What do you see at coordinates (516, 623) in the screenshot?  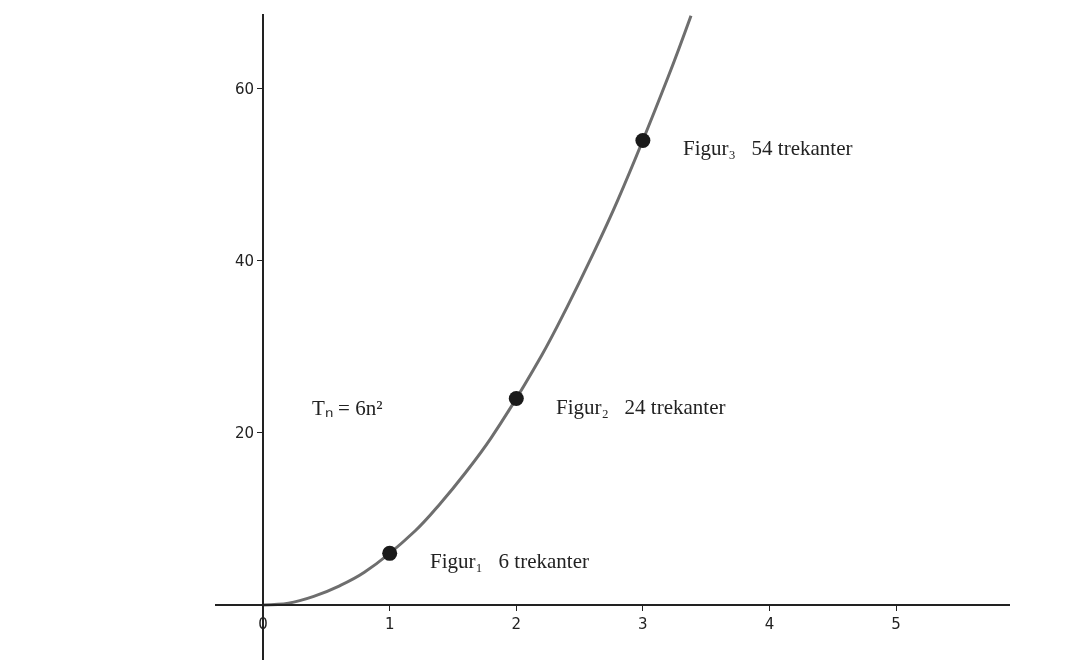 I see `x-tick-label: 2` at bounding box center [516, 623].